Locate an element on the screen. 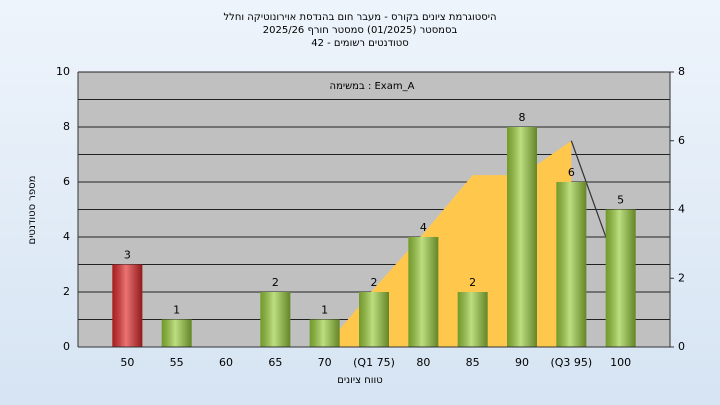 This screenshot has height=405, width=720. x-tick-label: (Q3 95) is located at coordinates (571, 362).